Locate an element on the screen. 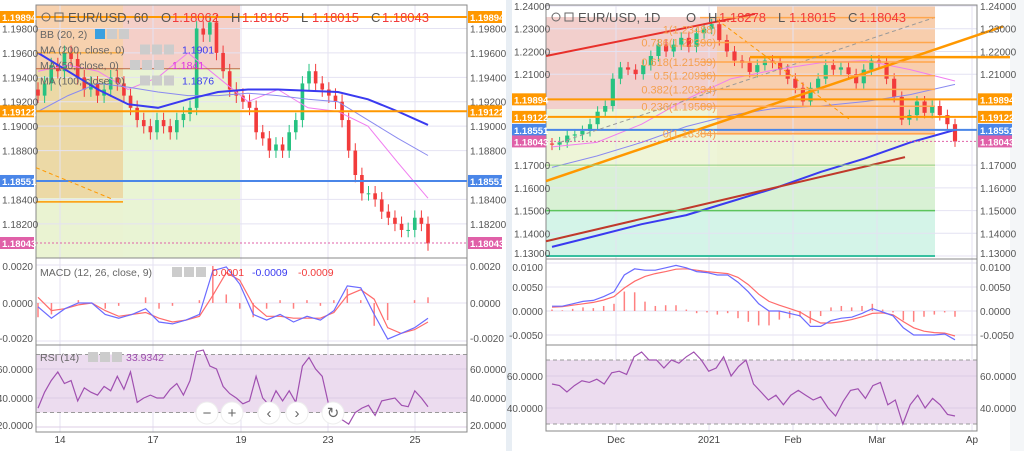 This screenshot has height=451, width=1024. ohlc-label: H is located at coordinates (235, 17).